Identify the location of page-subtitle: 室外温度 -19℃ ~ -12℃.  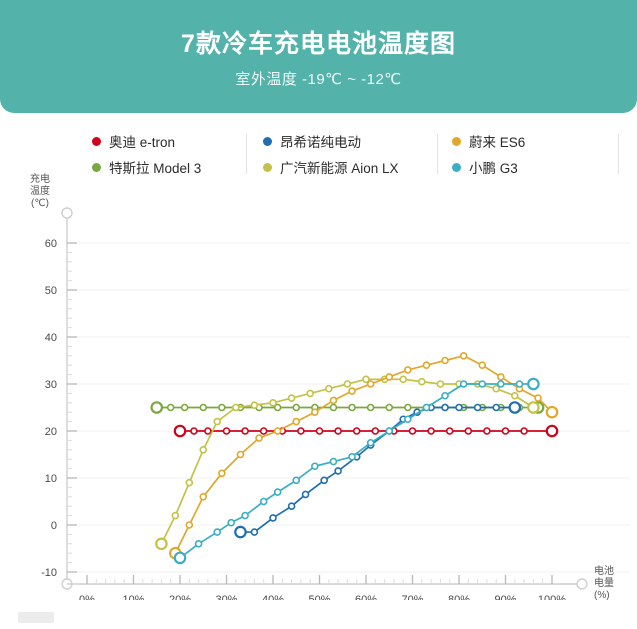
(318, 79).